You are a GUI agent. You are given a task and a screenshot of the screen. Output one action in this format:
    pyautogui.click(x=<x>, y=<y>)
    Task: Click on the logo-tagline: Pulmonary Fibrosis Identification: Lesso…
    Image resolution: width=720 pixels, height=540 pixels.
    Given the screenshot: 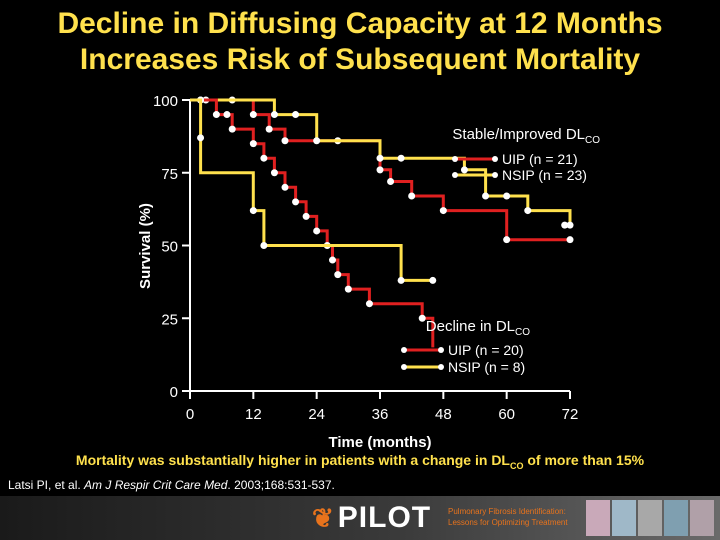 What is the action you would take?
    pyautogui.click(x=513, y=517)
    